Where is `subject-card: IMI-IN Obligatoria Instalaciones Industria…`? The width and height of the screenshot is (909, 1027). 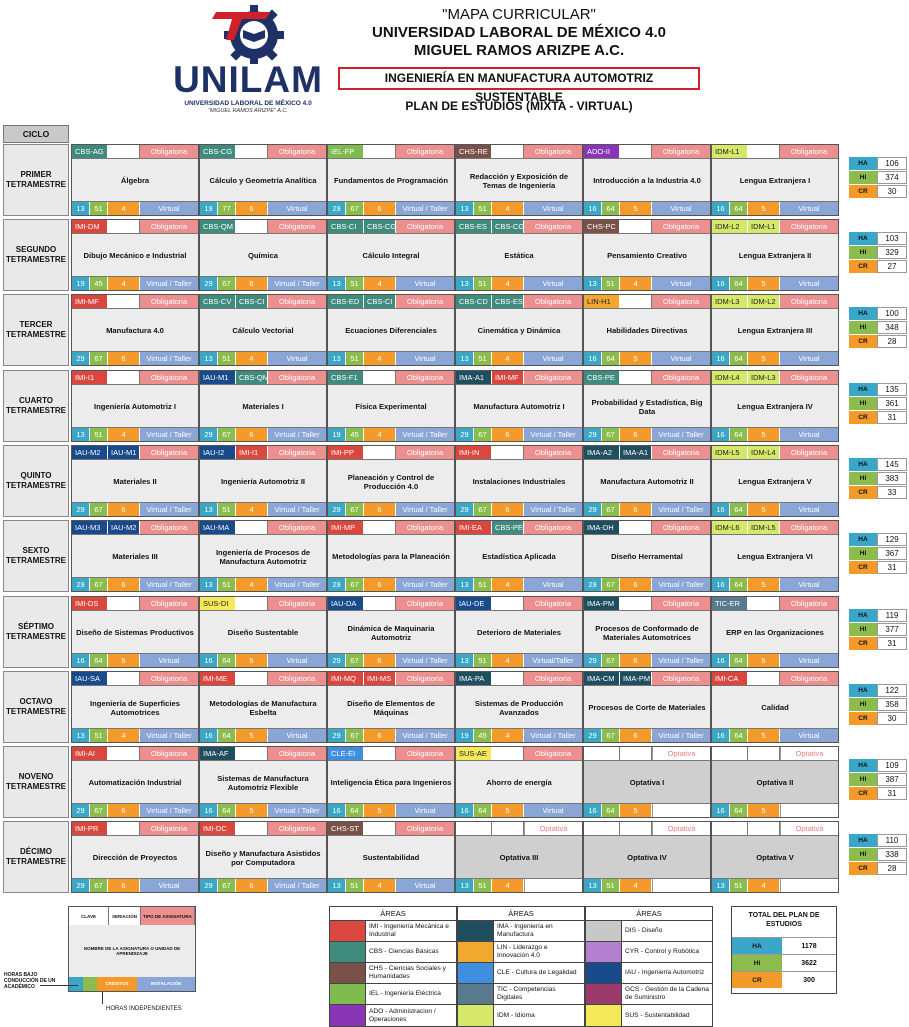 subject-card: IMI-IN Obligatoria Instalaciones Industria… is located at coordinates (519, 481).